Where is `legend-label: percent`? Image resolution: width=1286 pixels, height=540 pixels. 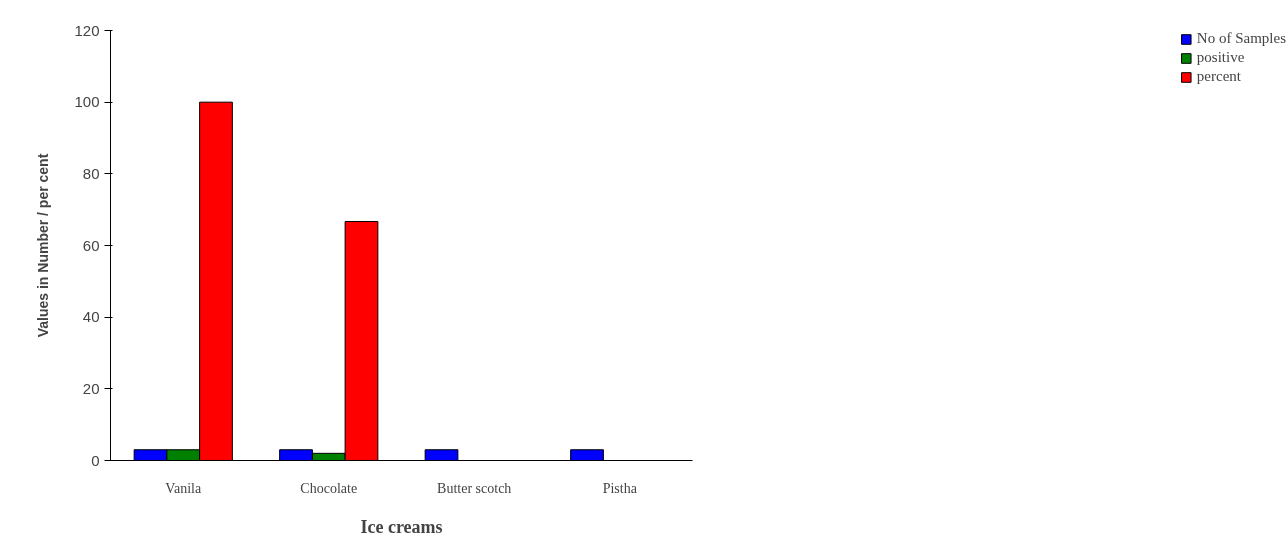 legend-label: percent is located at coordinates (1218, 76).